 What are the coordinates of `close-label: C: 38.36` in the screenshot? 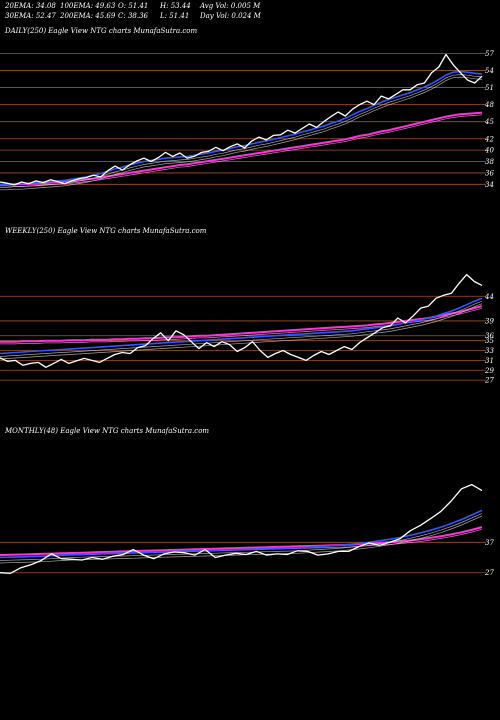 It's located at (133, 16).